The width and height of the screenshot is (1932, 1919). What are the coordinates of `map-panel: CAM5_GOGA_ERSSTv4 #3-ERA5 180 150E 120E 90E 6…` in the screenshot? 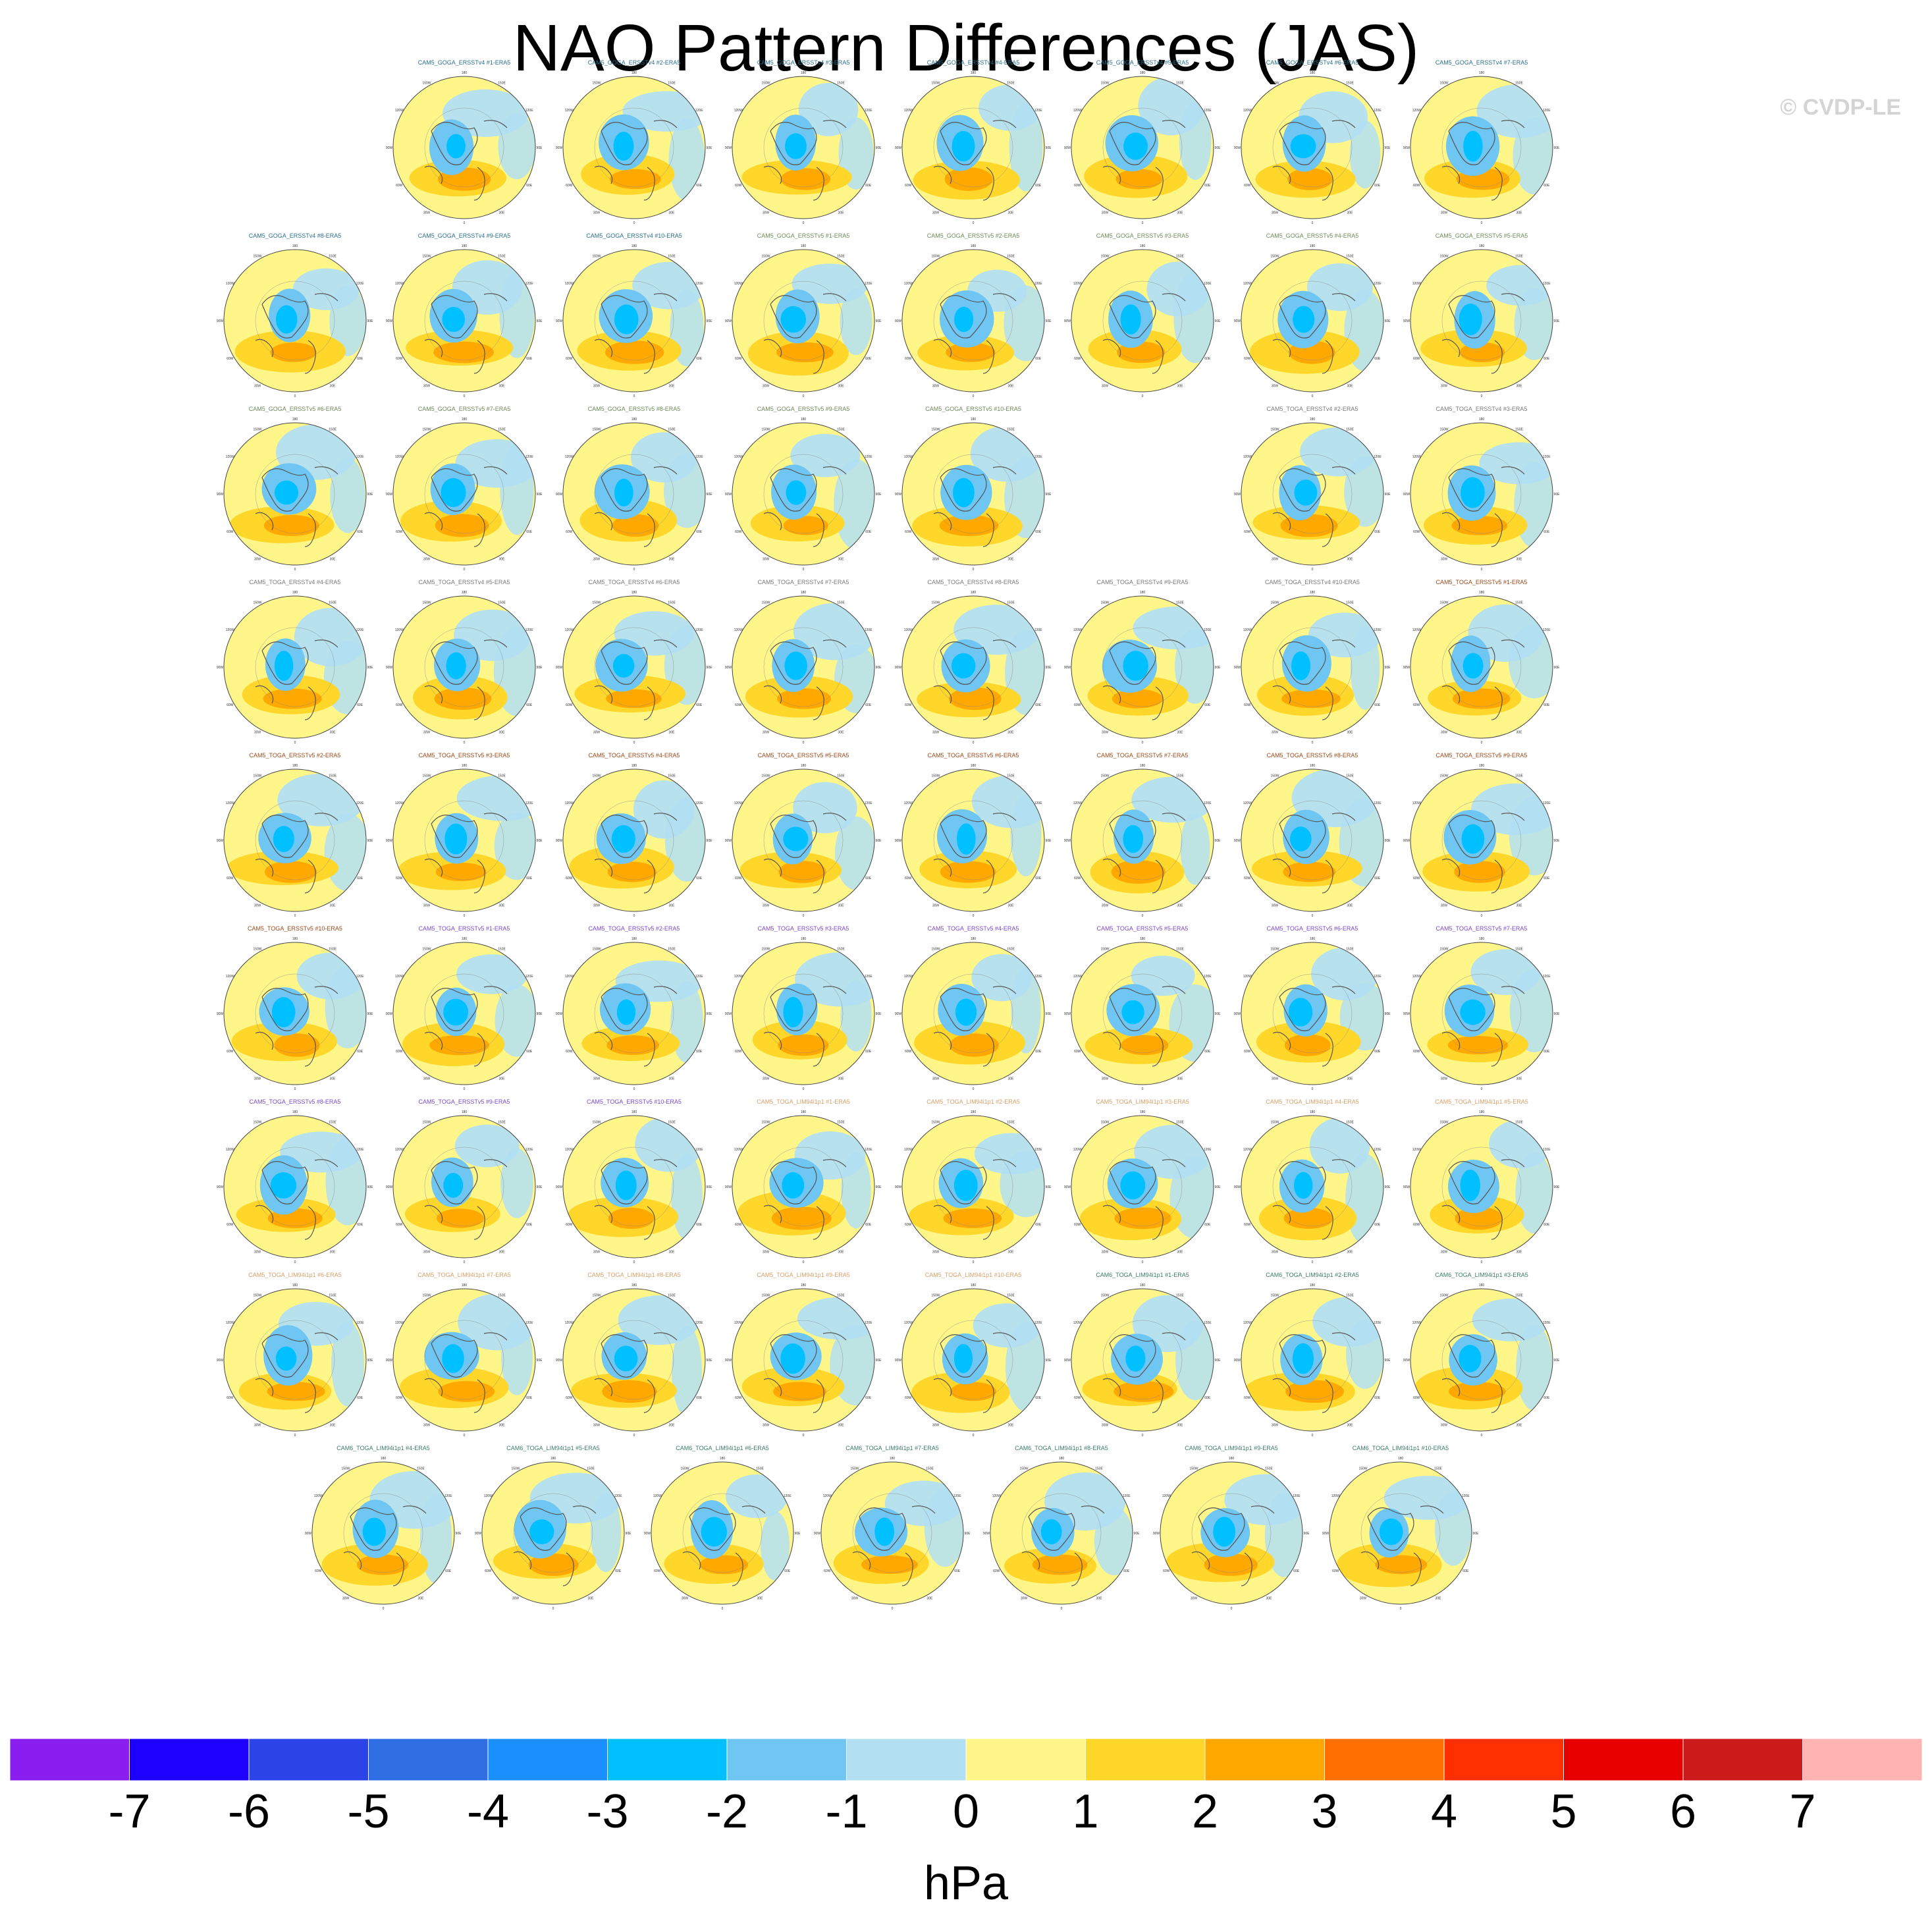 It's located at (803, 143).